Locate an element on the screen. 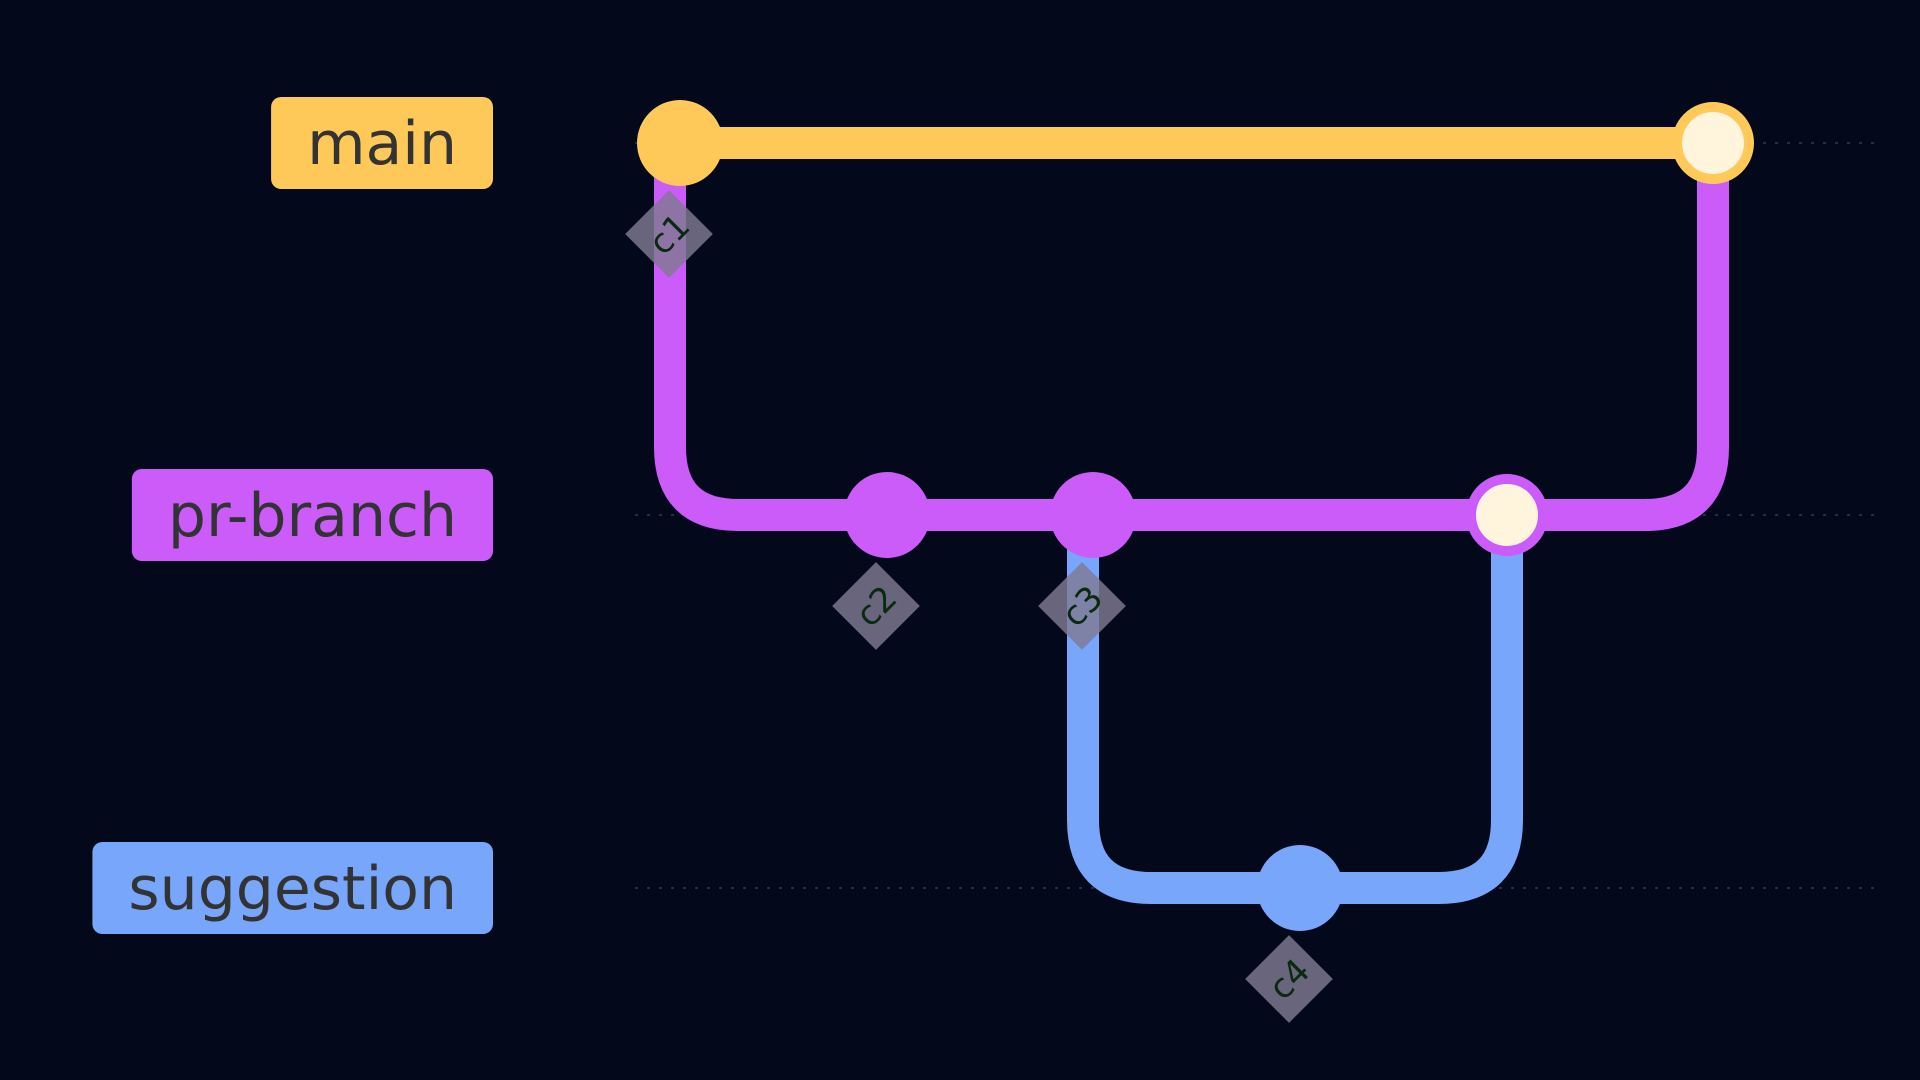  edge-c4-to-merge-suggestion is located at coordinates (1411, 709).